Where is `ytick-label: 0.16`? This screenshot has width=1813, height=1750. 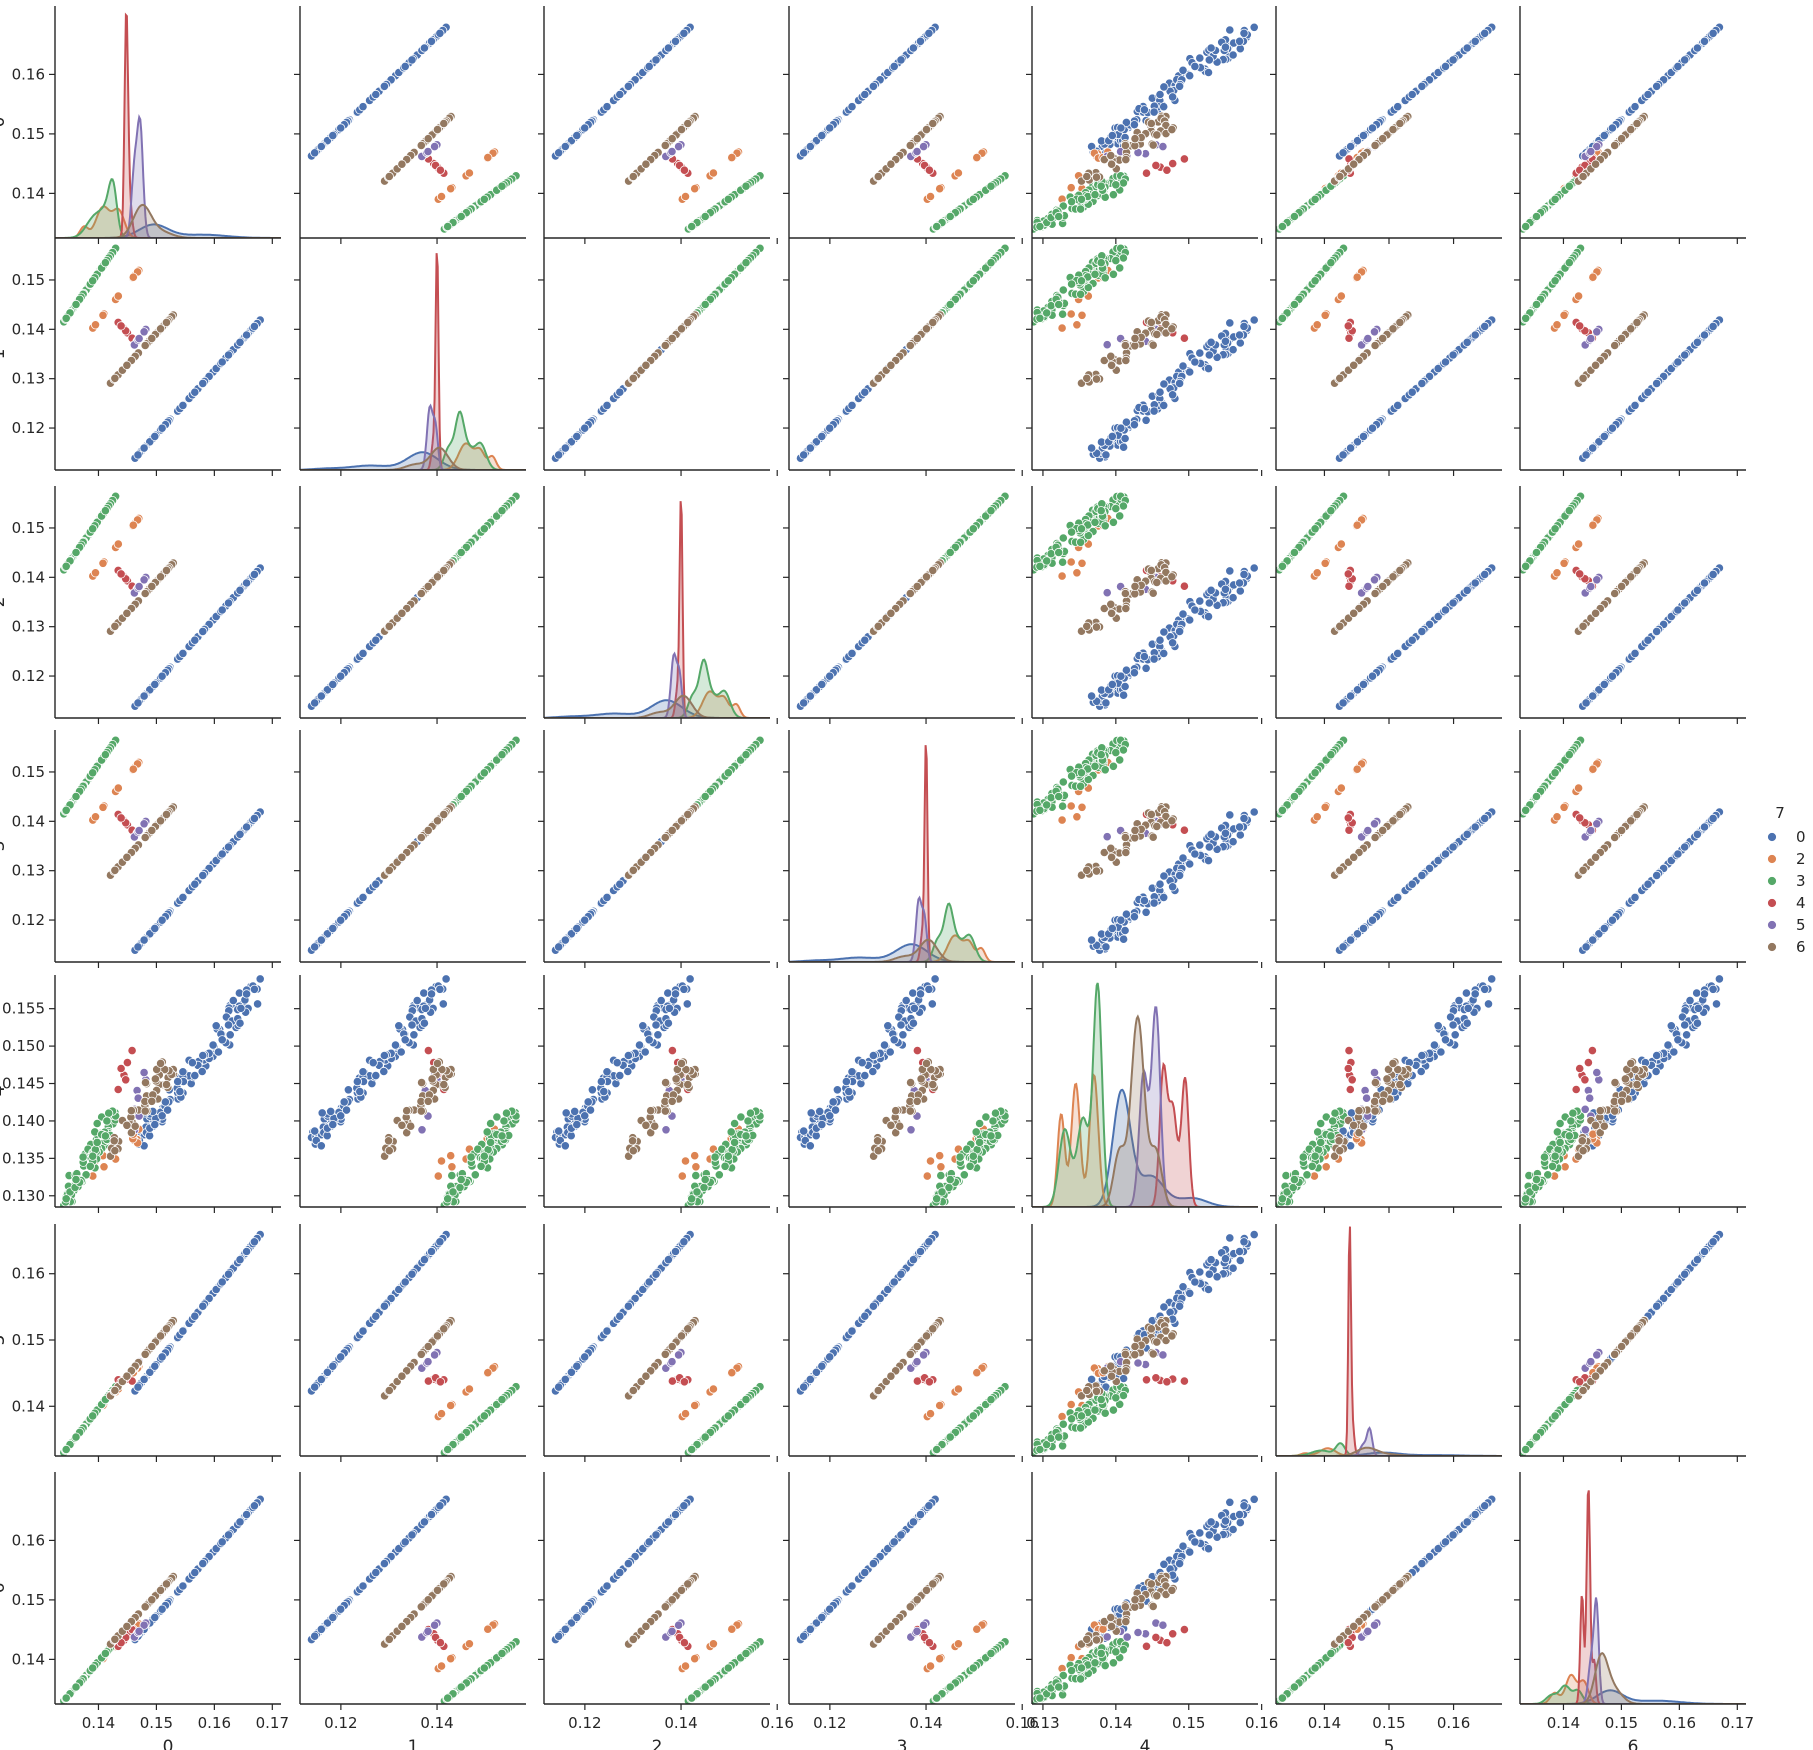
ytick-label: 0.16 is located at coordinates (28, 74).